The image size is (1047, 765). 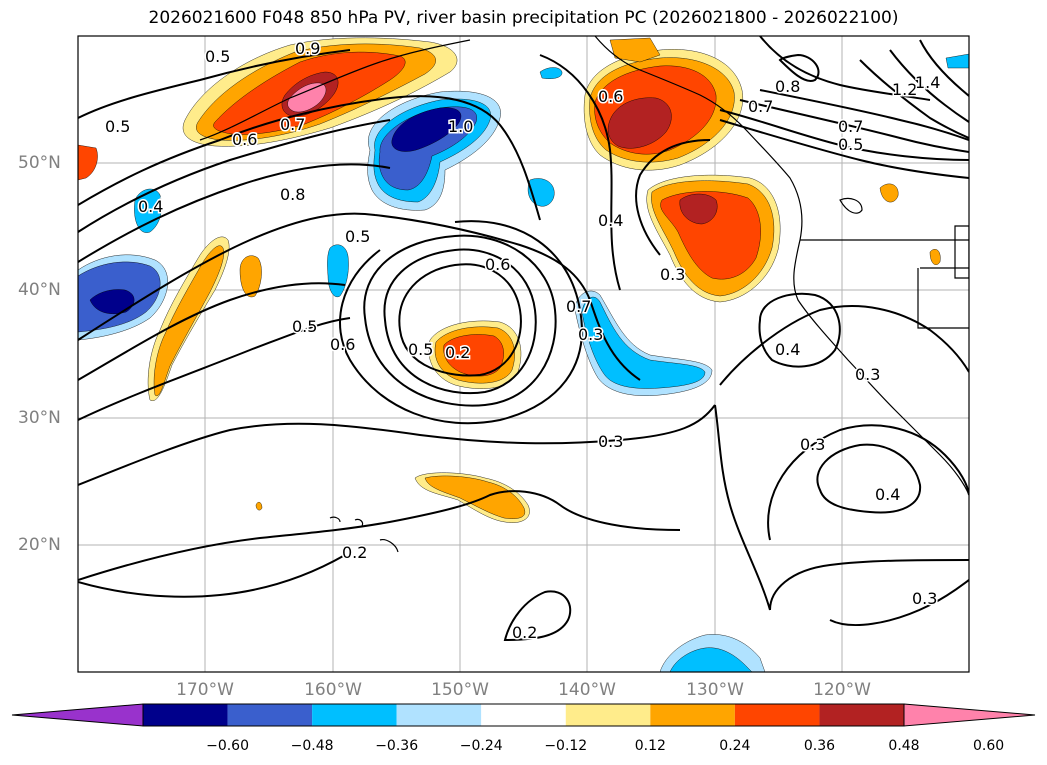 What do you see at coordinates (904, 89) in the screenshot?
I see `contour-label: 1.2` at bounding box center [904, 89].